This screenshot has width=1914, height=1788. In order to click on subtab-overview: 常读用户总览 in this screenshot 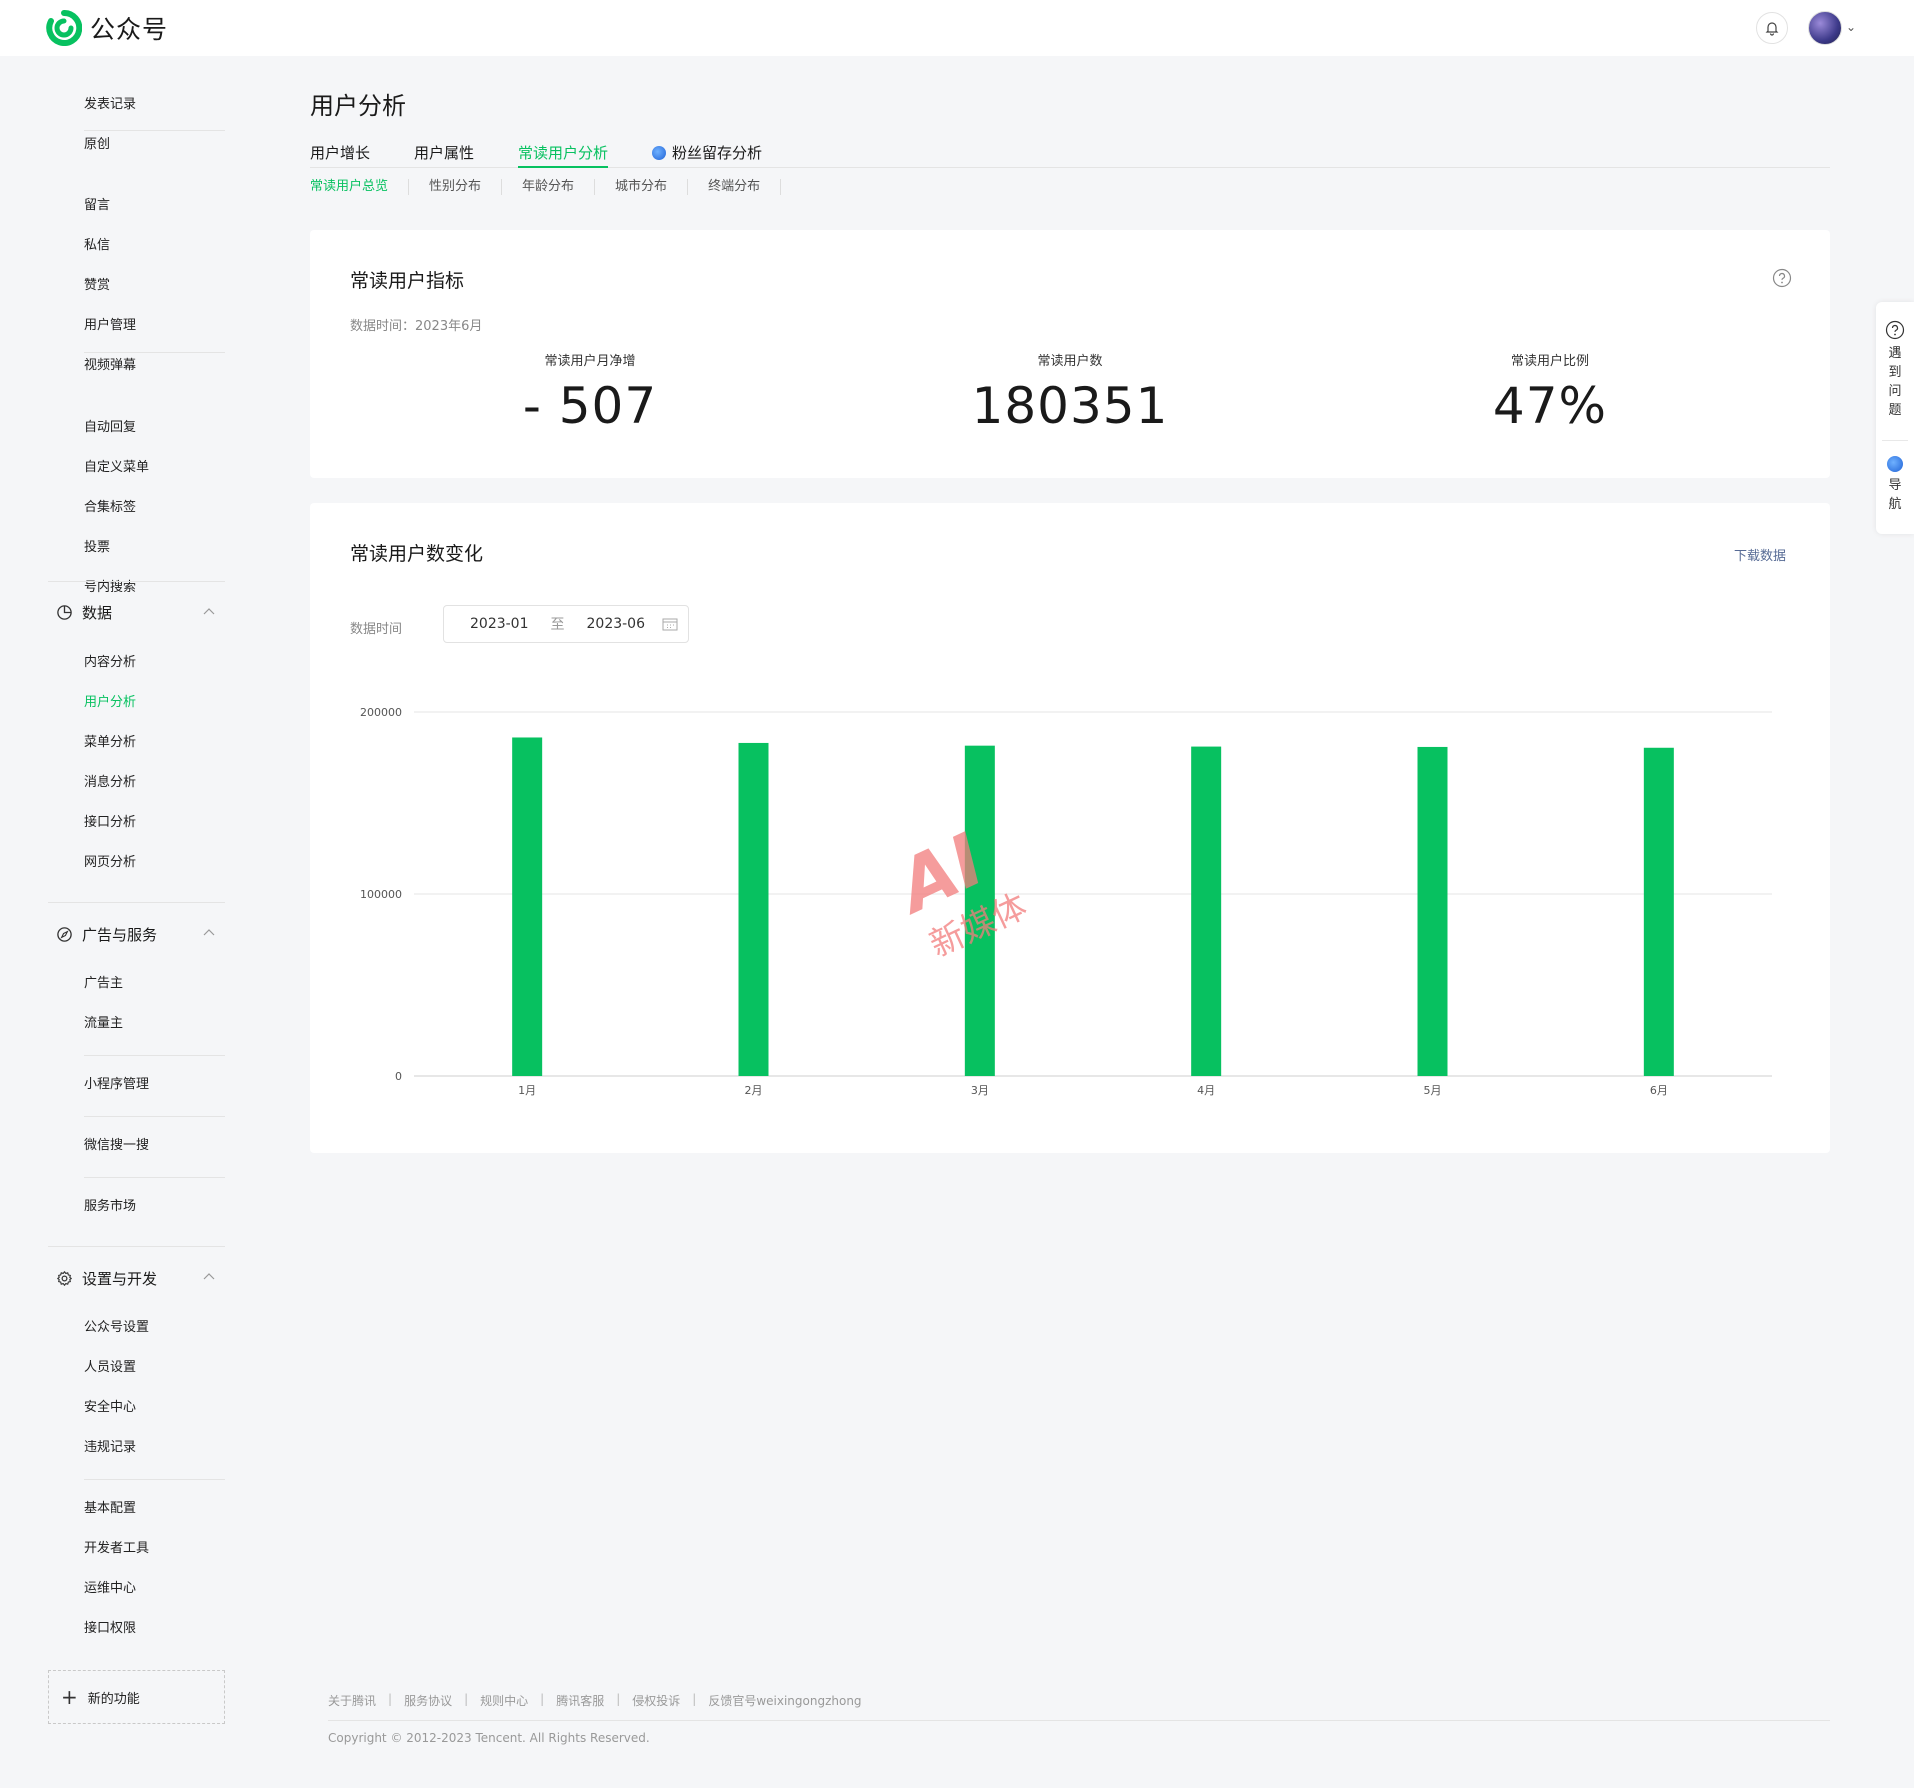, I will do `click(360, 187)`.